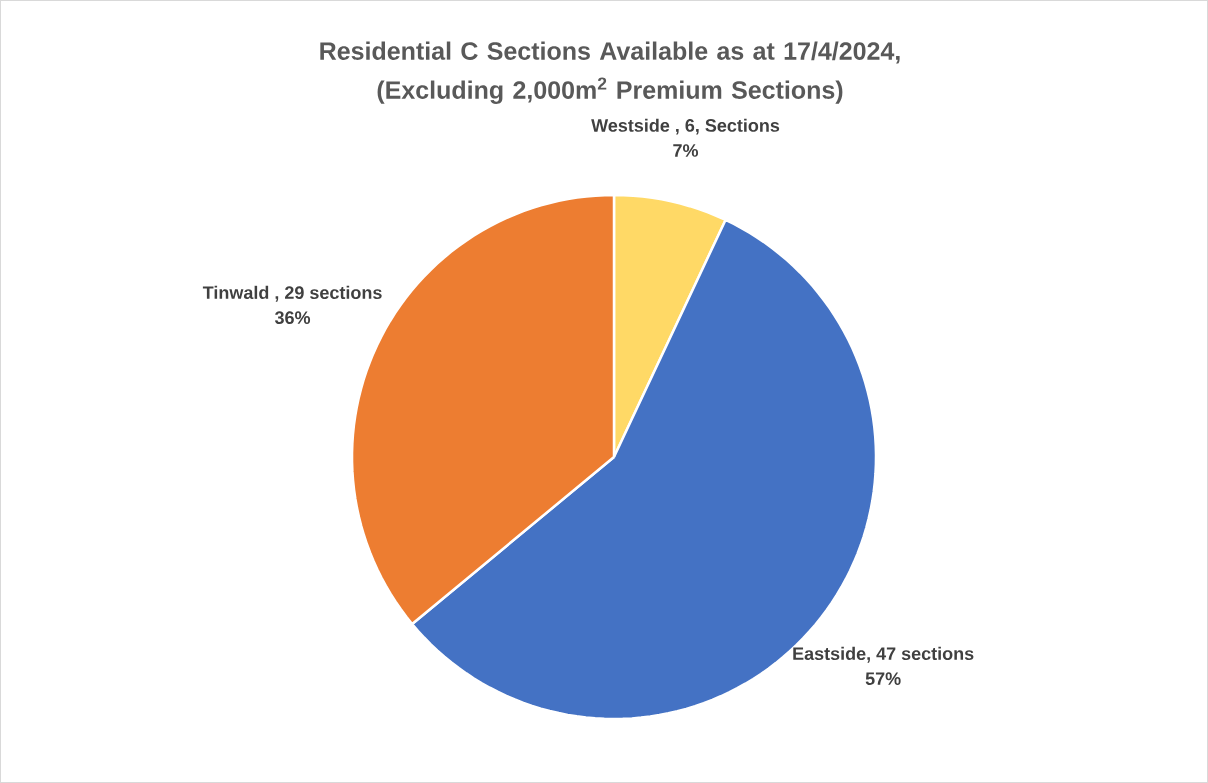 The width and height of the screenshot is (1208, 783). I want to click on chart-title: Residential C Sections Available as at 17/4/2024, (Excluding 2,000m$^{2}$ Premium Sections), so click(610, 72).